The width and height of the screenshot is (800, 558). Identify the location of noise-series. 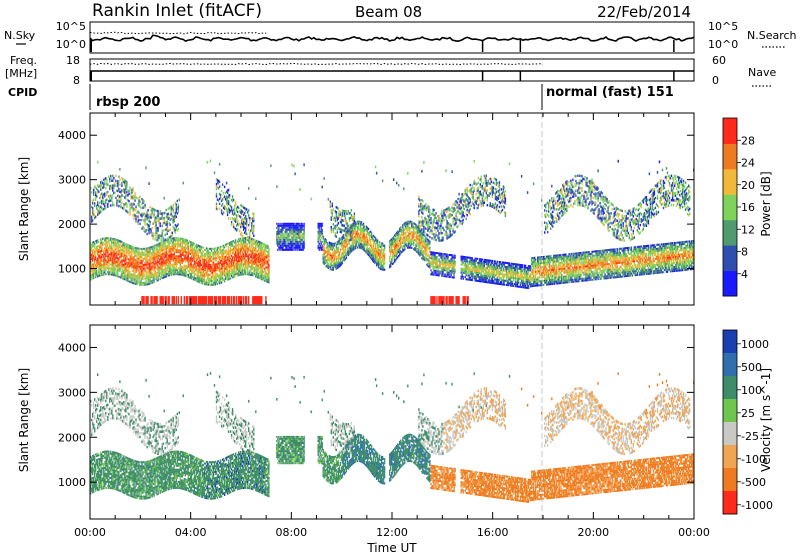
(392, 42).